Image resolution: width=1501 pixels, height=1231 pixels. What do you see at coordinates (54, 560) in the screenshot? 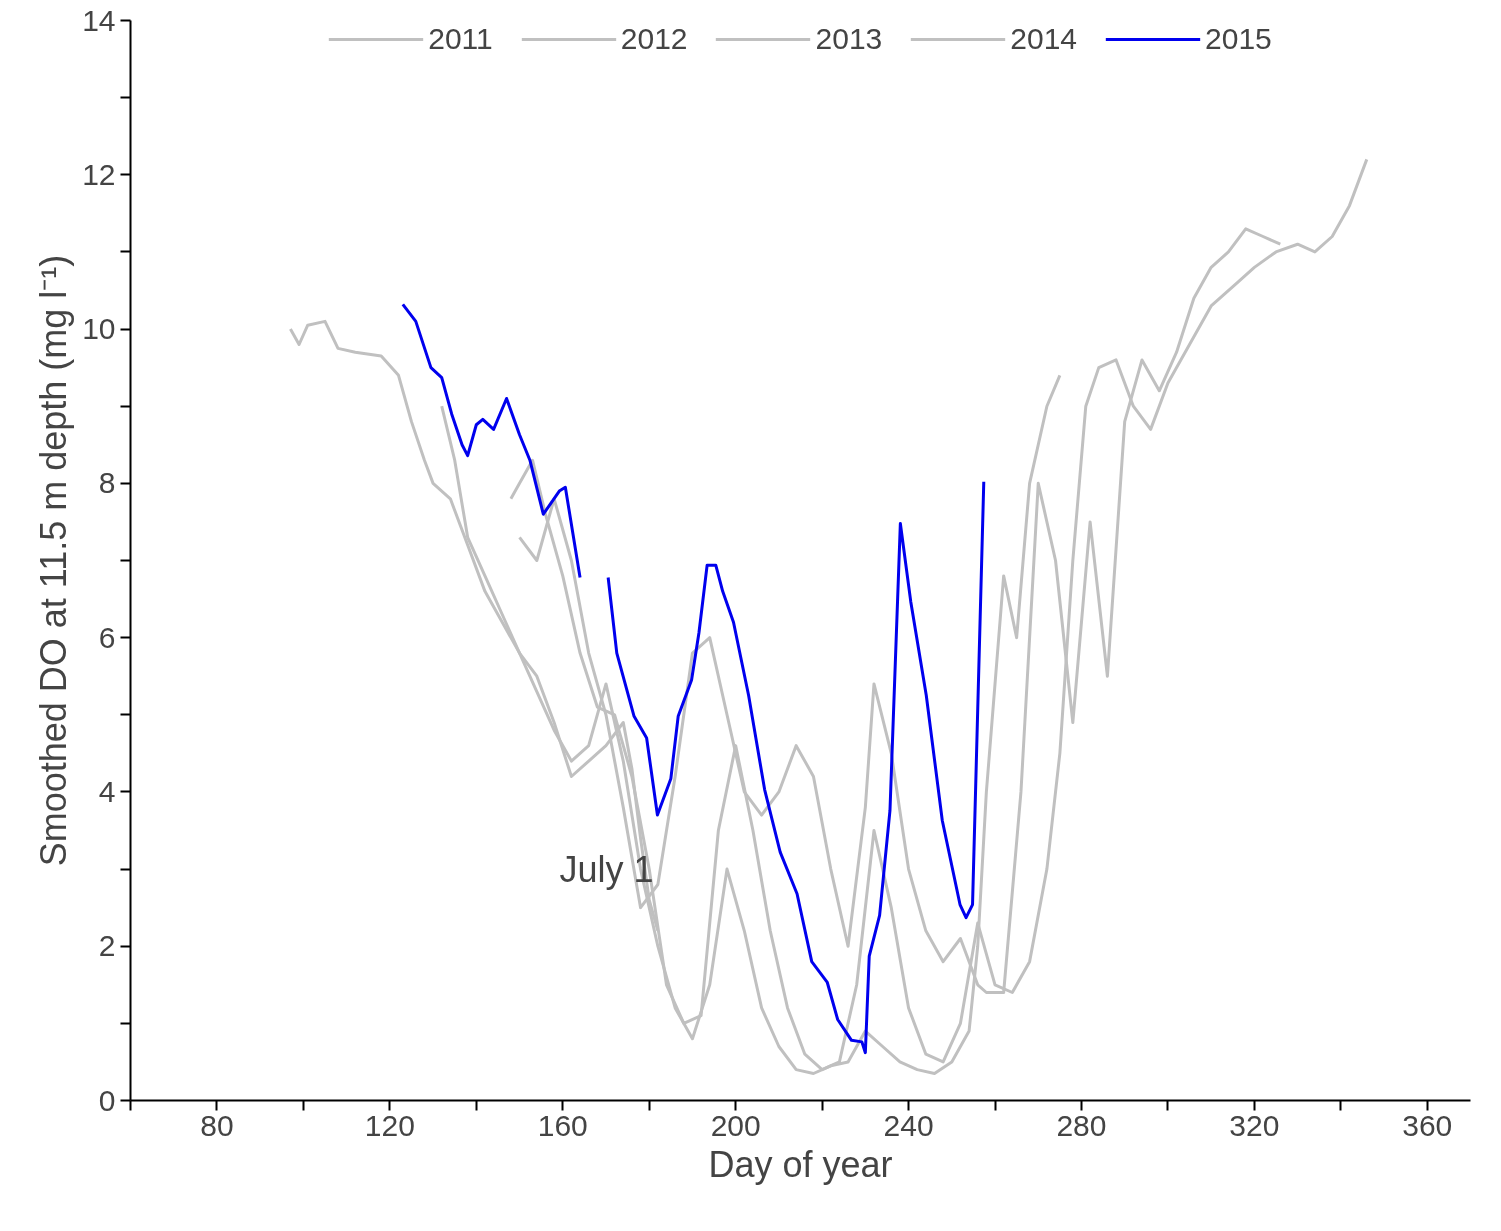
I see `y-axis-title: Smoothed DO at 11.5 m depth (mg l⁻¹)` at bounding box center [54, 560].